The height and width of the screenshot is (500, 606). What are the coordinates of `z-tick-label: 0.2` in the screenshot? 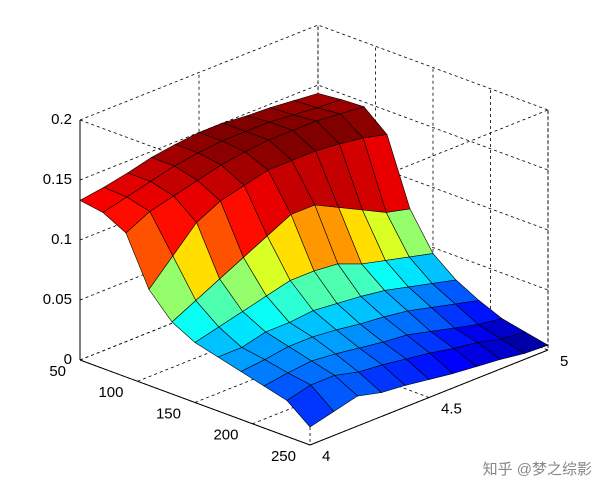 It's located at (61, 119).